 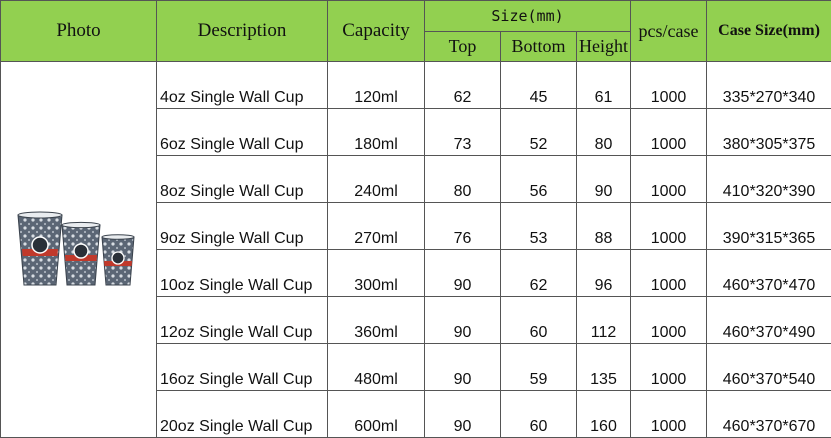 I want to click on cell-description: 16oz Single Wall Cup, so click(x=242, y=367).